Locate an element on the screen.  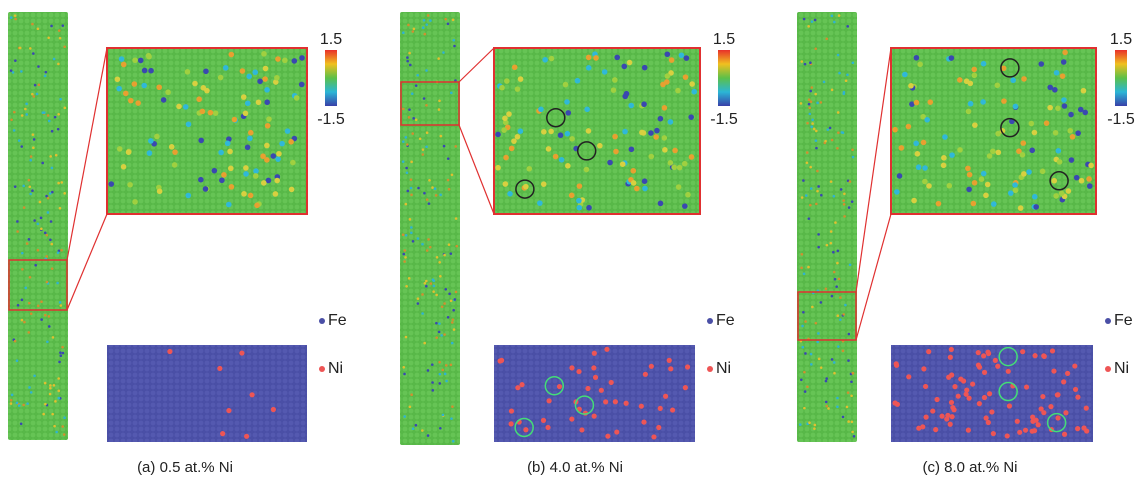
zoom-region is located at coordinates (827, 316).